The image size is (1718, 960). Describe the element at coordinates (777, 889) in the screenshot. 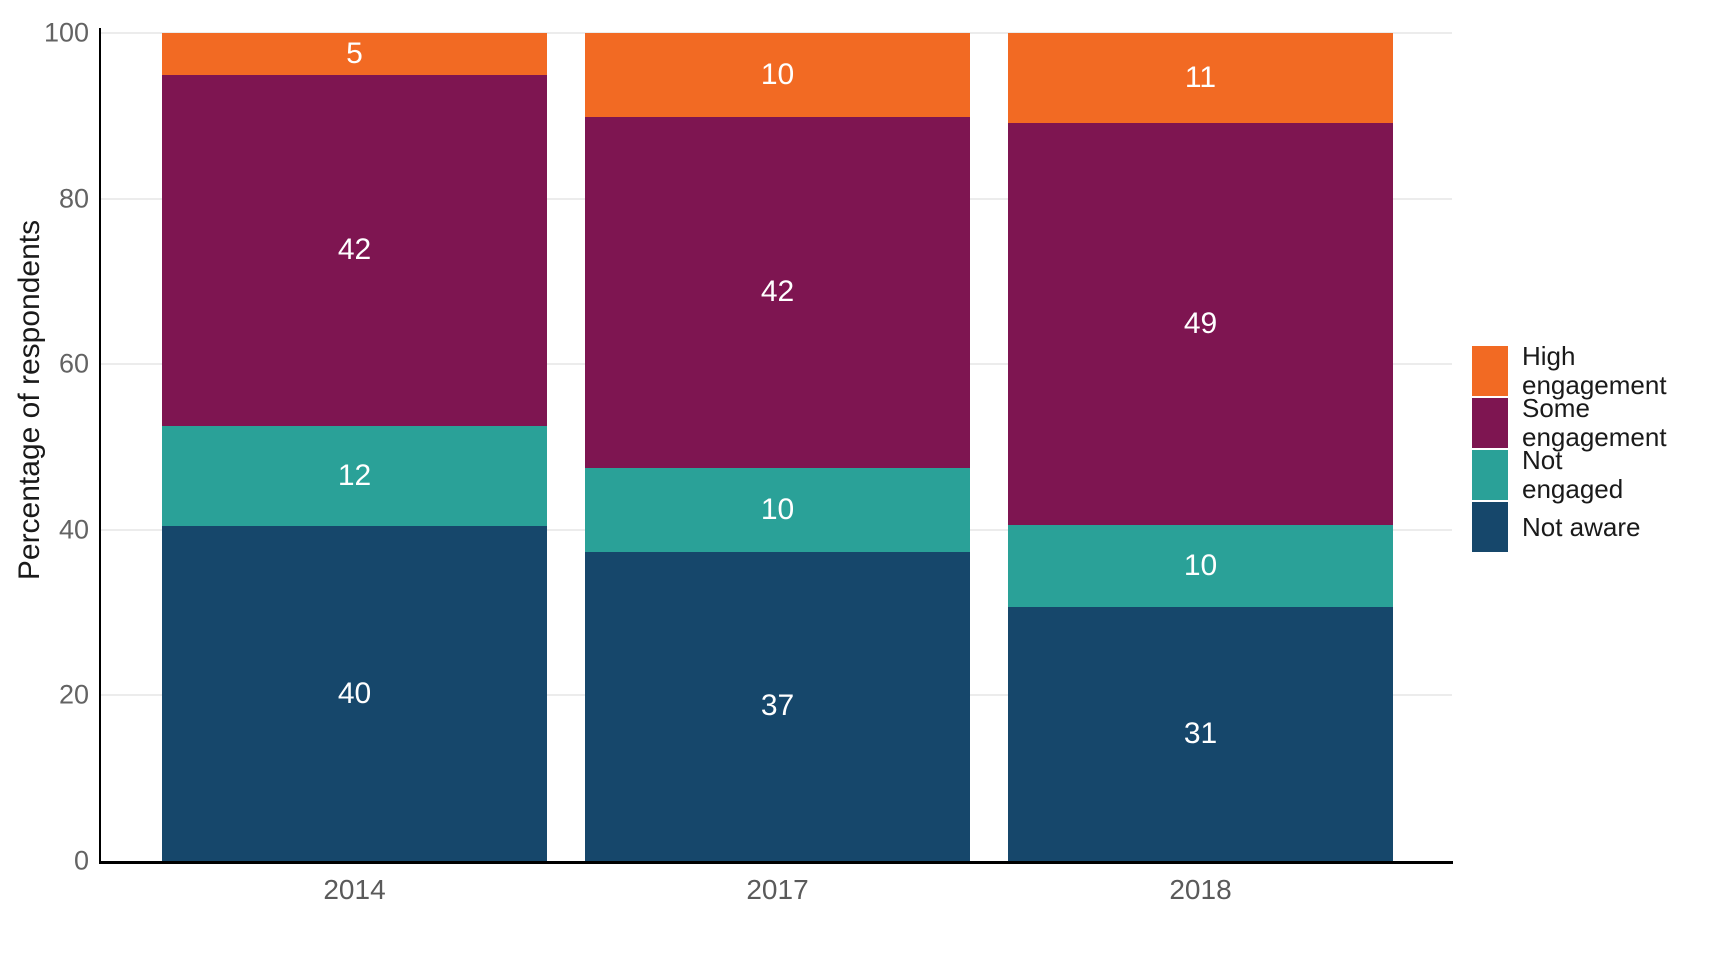

I see `x-tick-label-2017: 2017` at that location.